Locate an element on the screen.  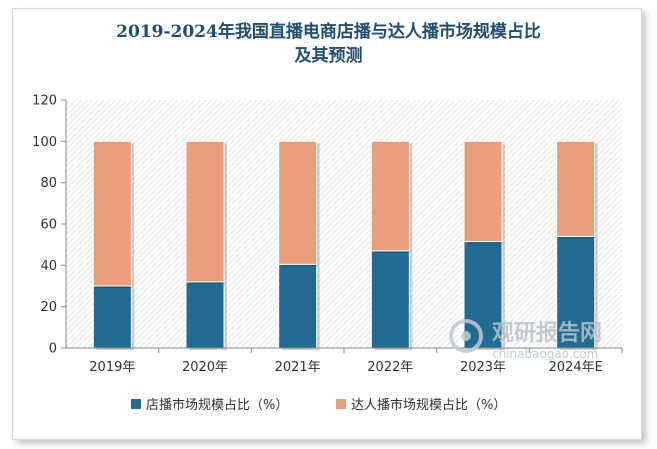
y-tick-label: 40 is located at coordinates (48, 266).